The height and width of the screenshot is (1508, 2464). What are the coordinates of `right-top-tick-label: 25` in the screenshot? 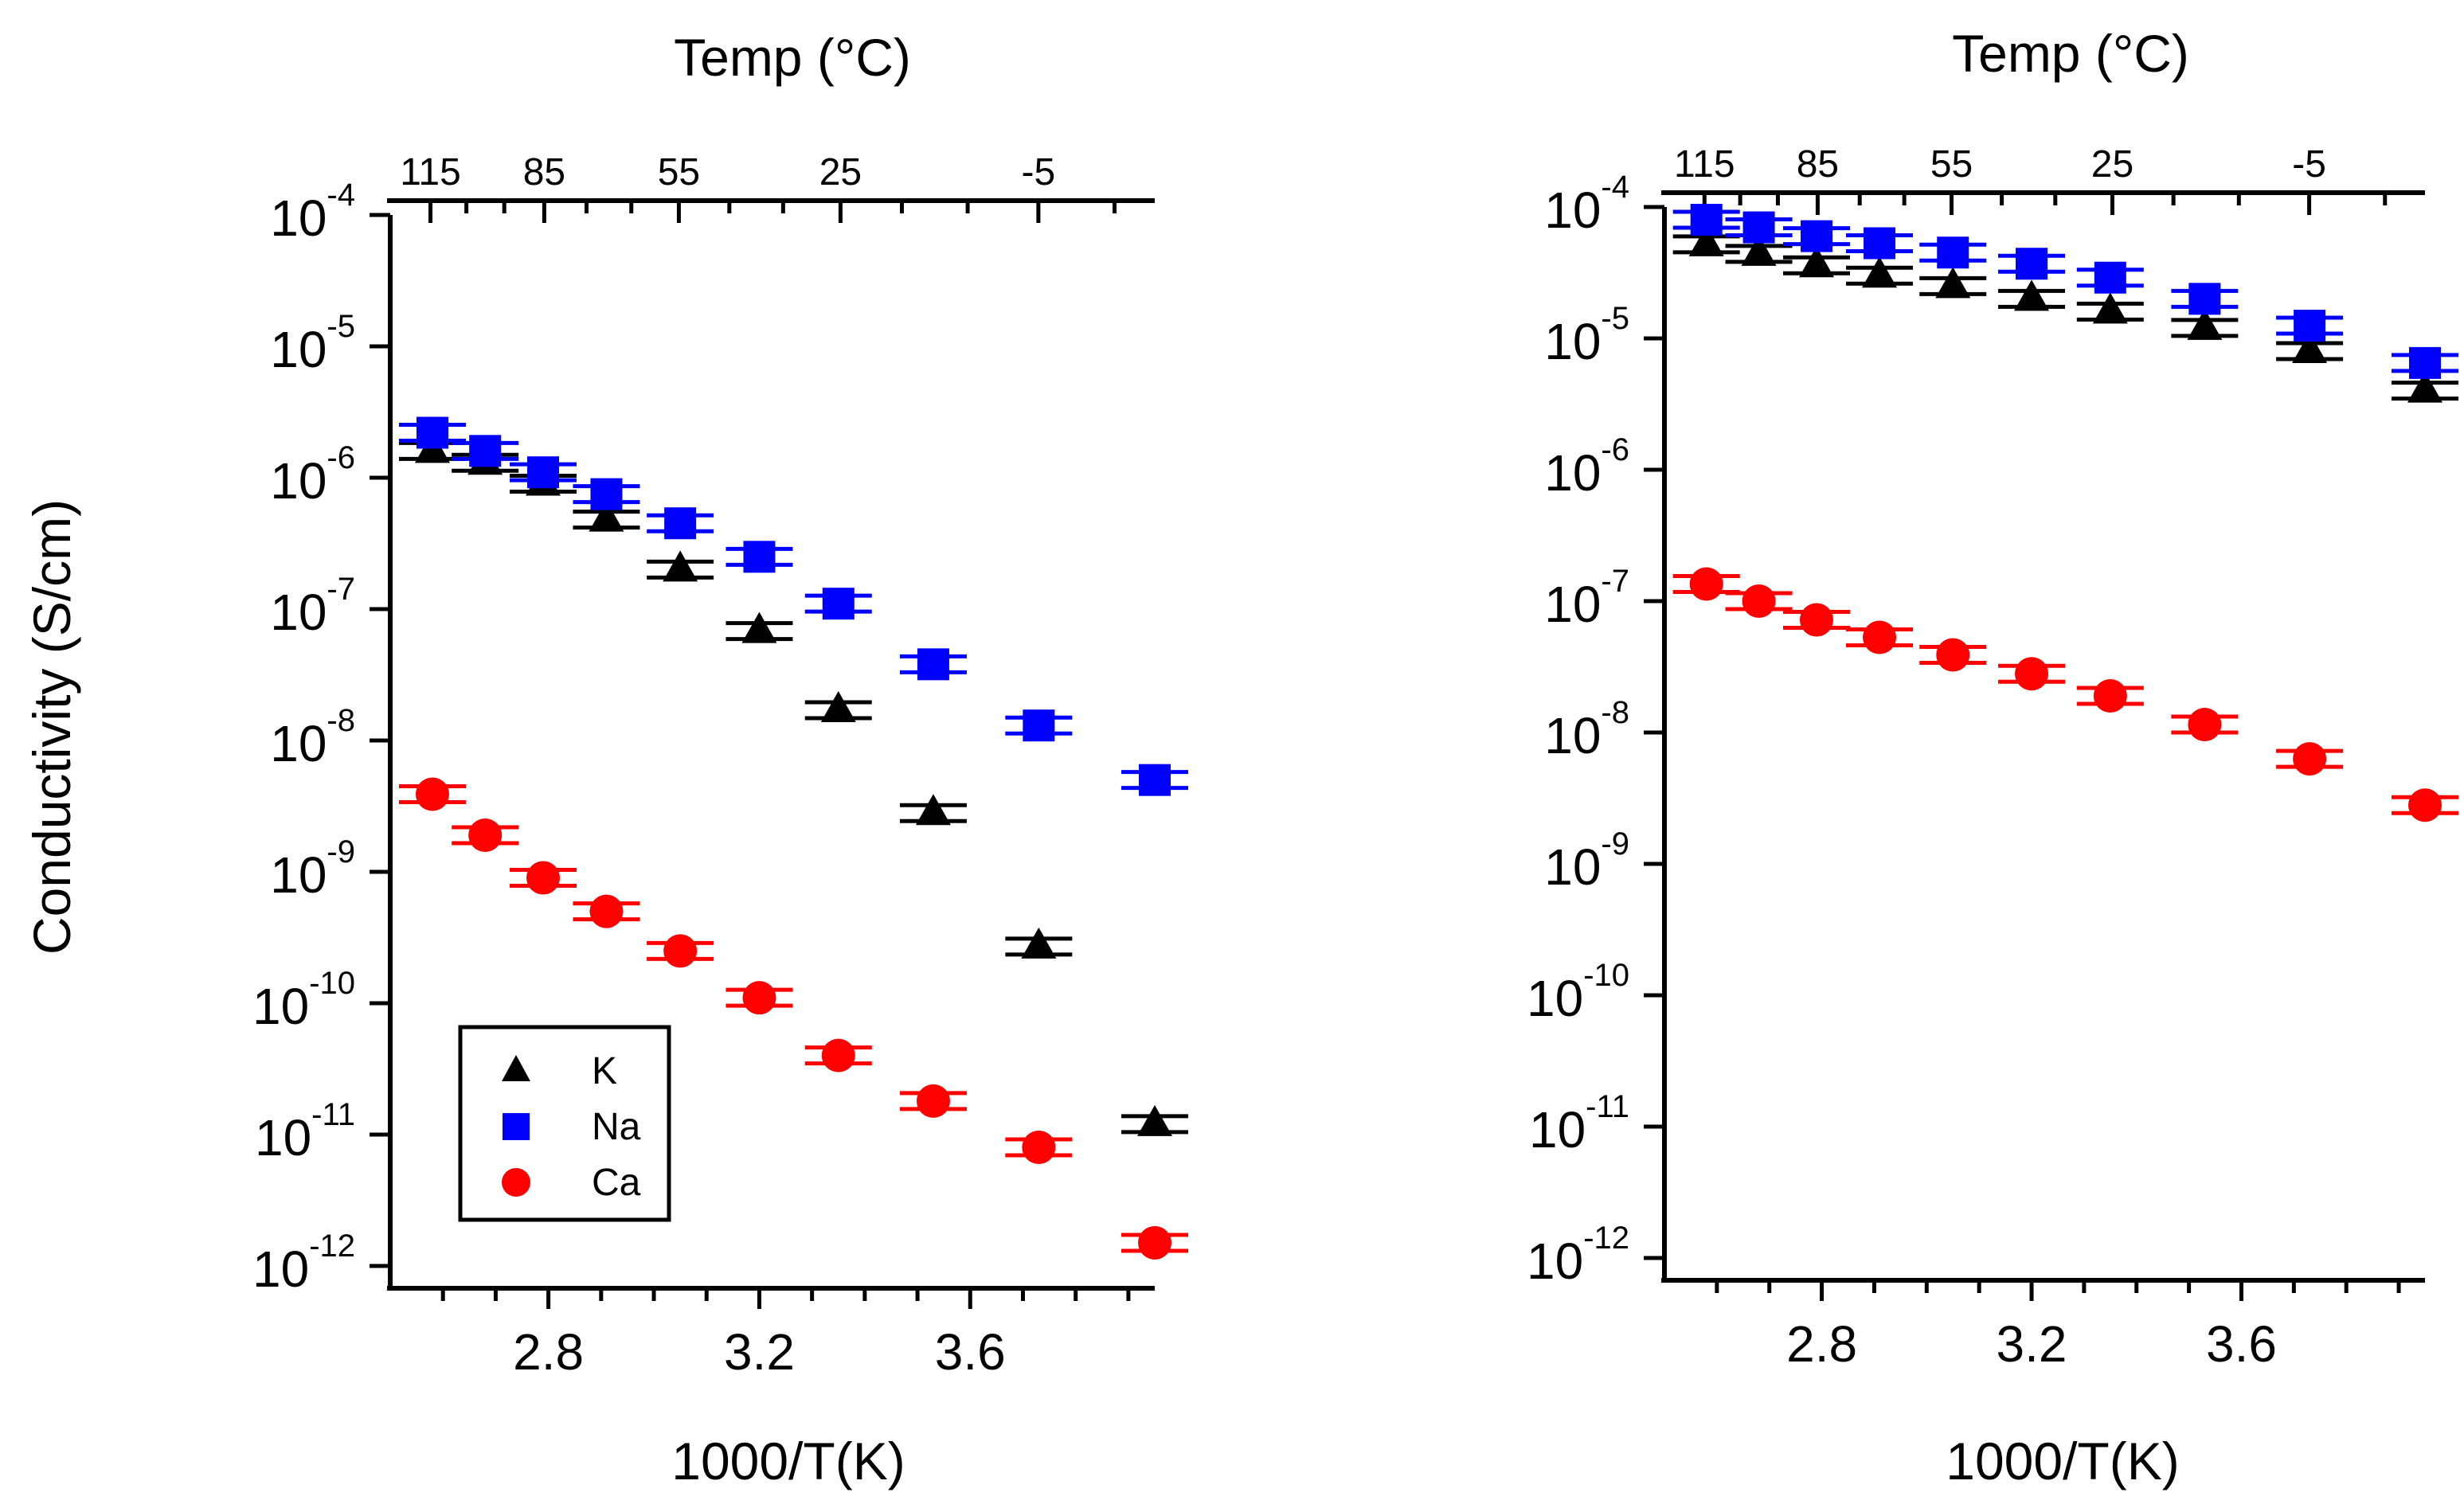 It's located at (2112, 164).